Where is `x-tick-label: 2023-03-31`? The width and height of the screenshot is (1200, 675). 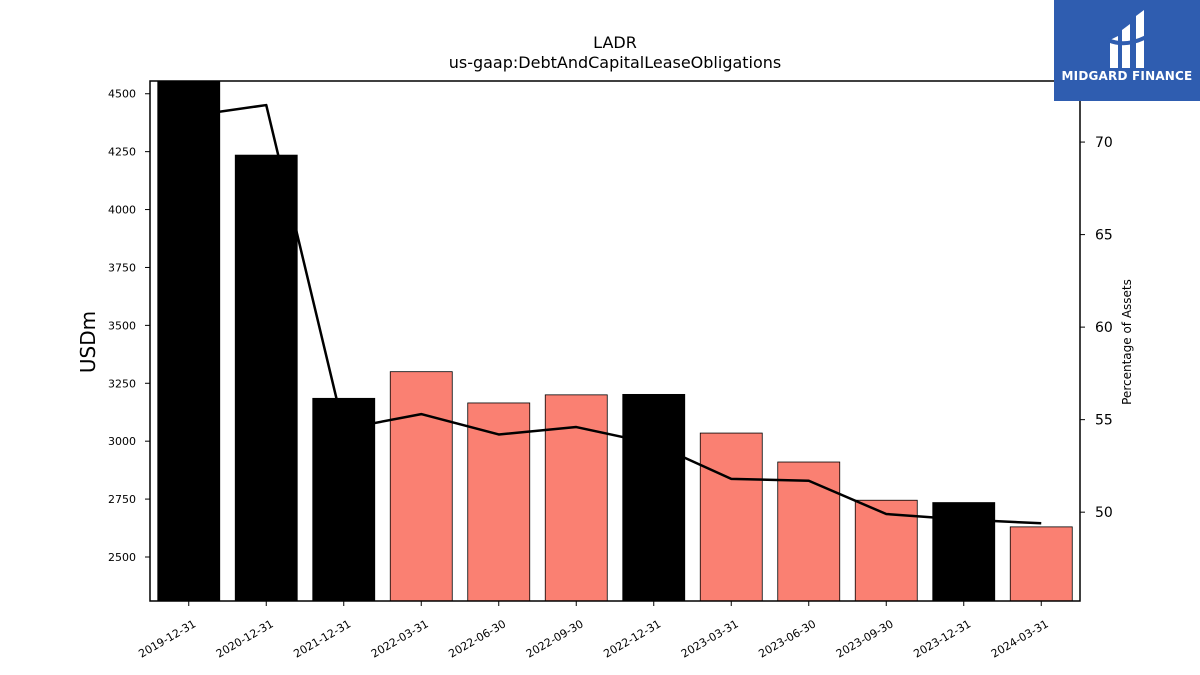 x-tick-label: 2023-03-31 is located at coordinates (710, 638).